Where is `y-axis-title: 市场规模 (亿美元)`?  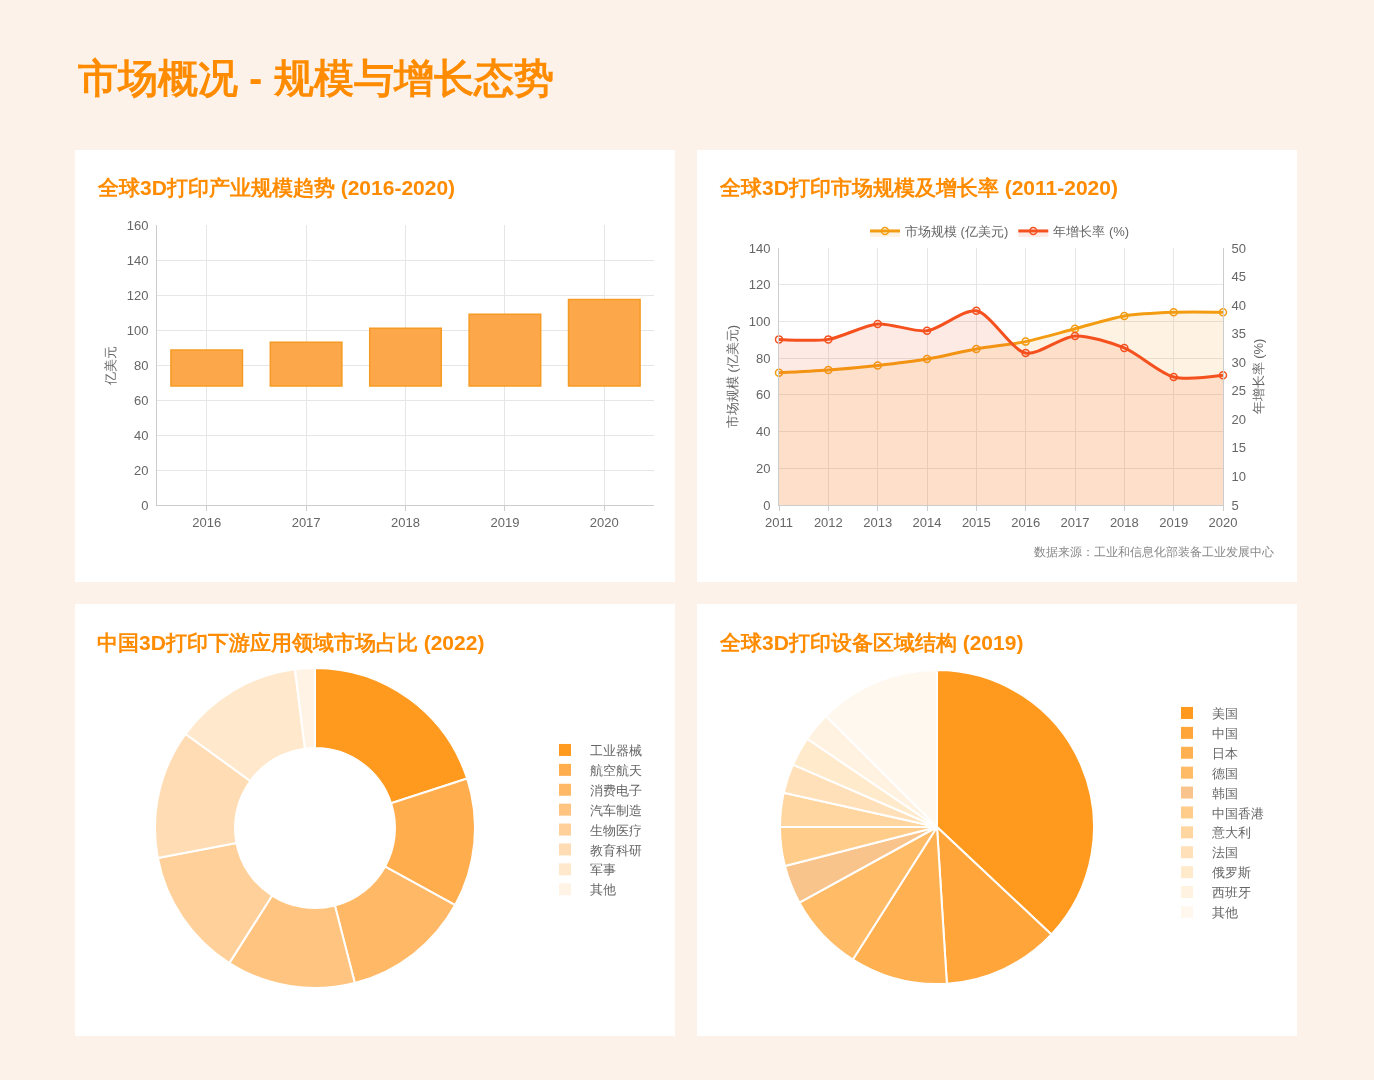
y-axis-title: 市场规模 (亿美元) is located at coordinates (732, 376).